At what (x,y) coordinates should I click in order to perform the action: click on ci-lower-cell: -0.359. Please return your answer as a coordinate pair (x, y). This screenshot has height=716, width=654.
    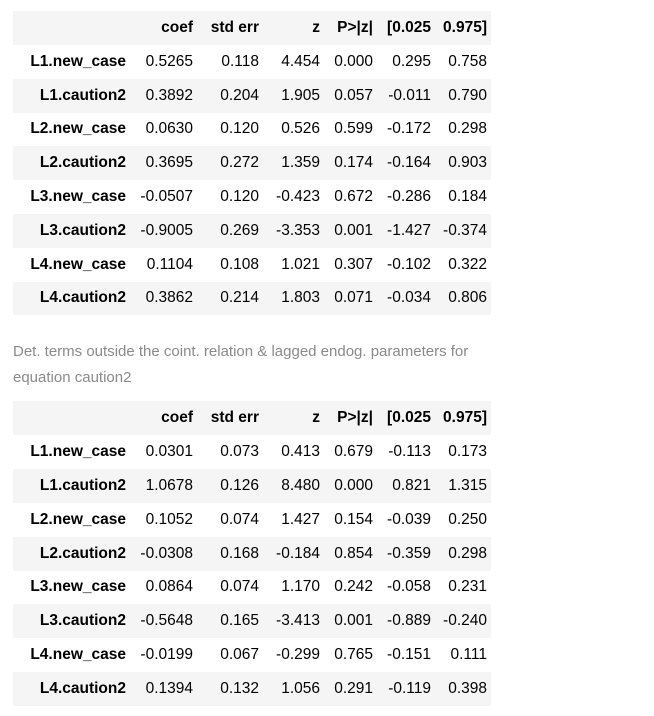
    Looking at the image, I should click on (409, 553).